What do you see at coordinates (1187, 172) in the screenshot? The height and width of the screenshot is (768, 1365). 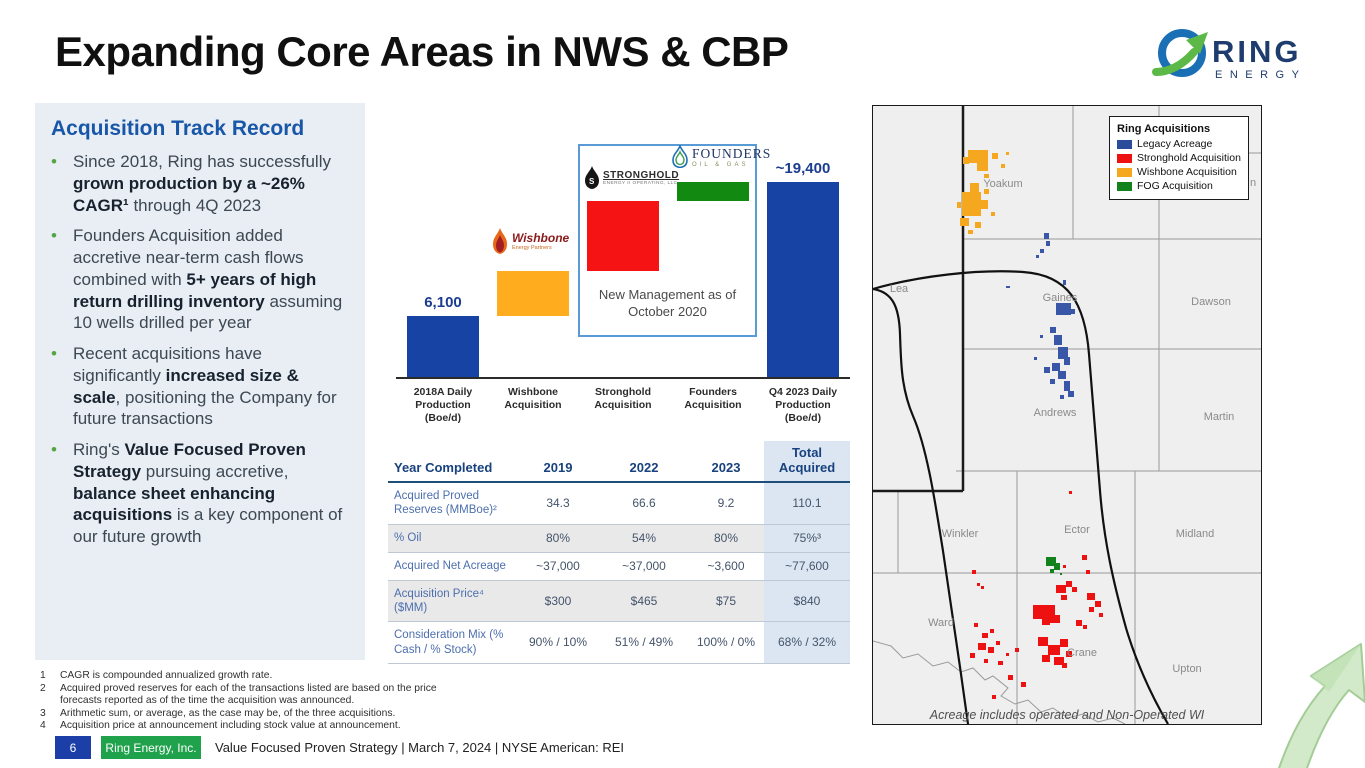 I see `legend-label: Wishbone Acquisition` at bounding box center [1187, 172].